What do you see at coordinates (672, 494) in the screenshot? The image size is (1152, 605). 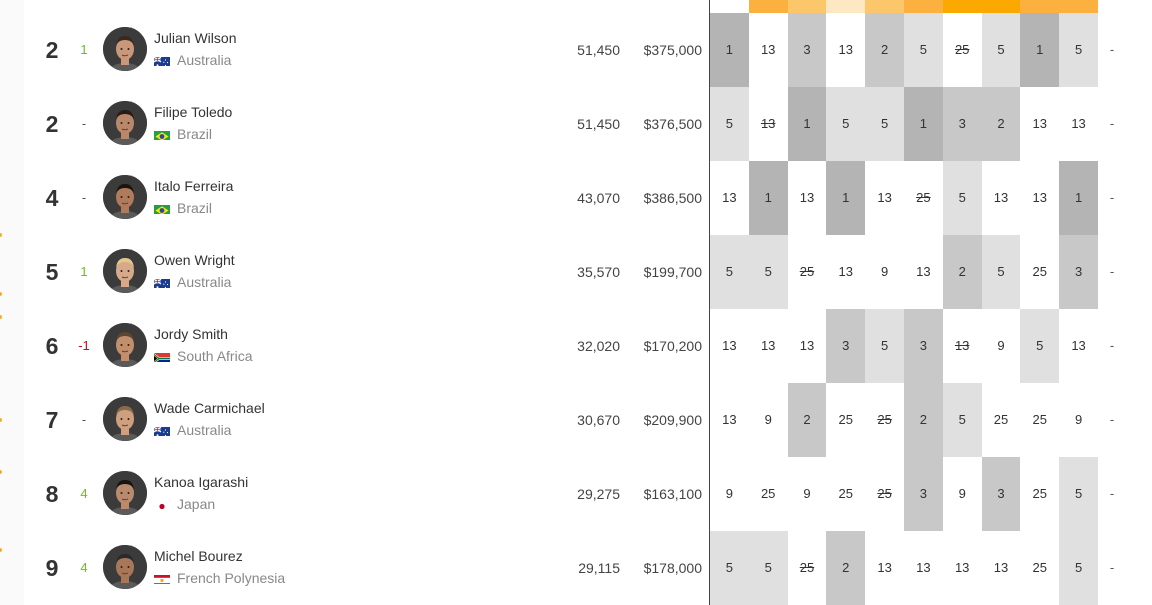 I see `prize-money: $163,100` at bounding box center [672, 494].